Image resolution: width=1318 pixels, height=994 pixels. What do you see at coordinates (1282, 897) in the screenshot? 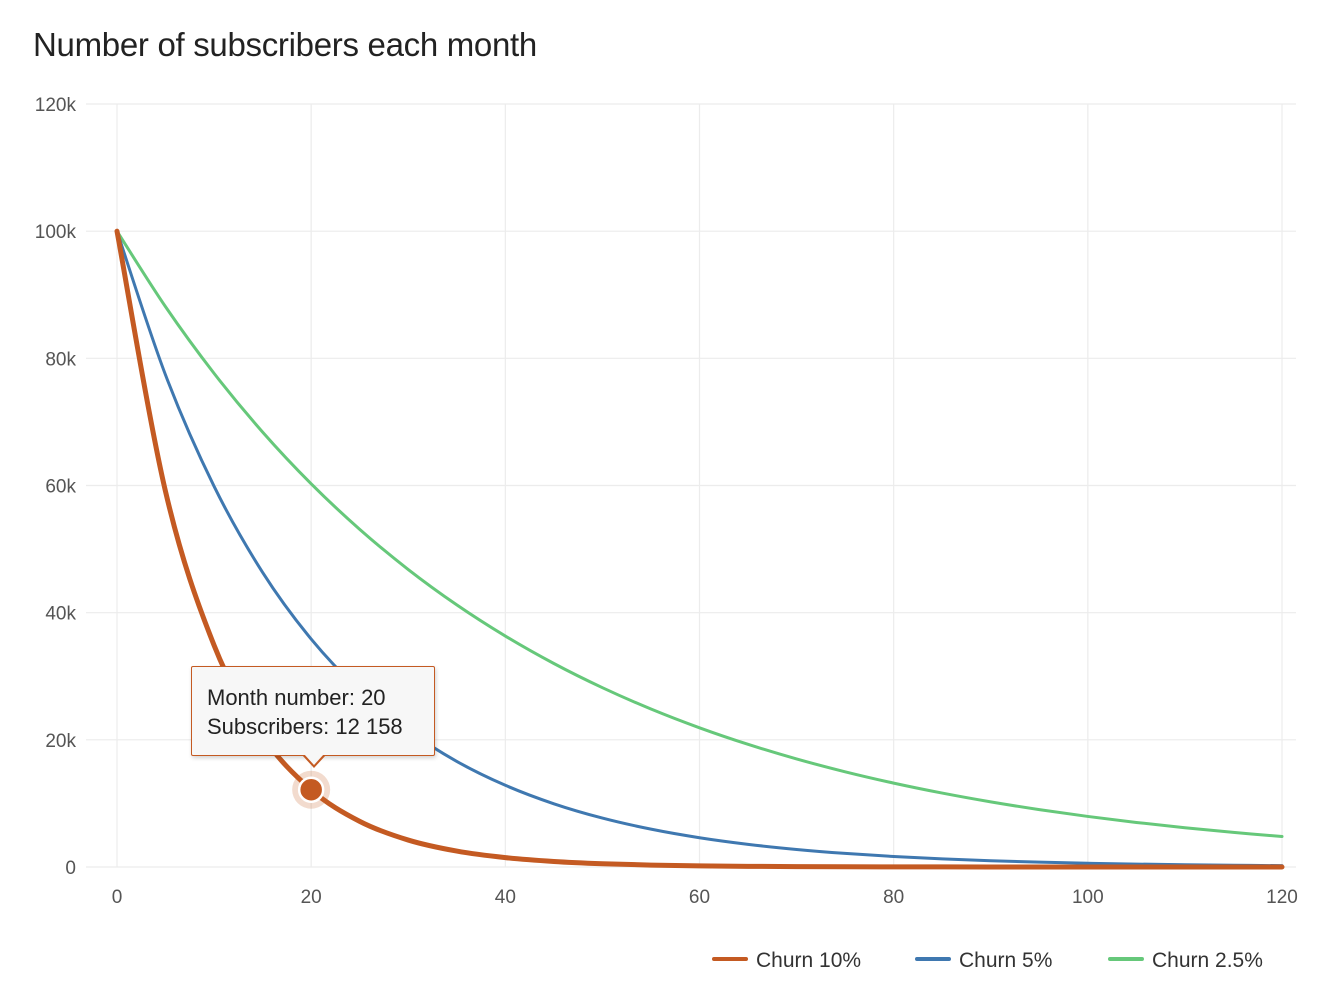
I see `x-tick-label: 120` at bounding box center [1282, 897].